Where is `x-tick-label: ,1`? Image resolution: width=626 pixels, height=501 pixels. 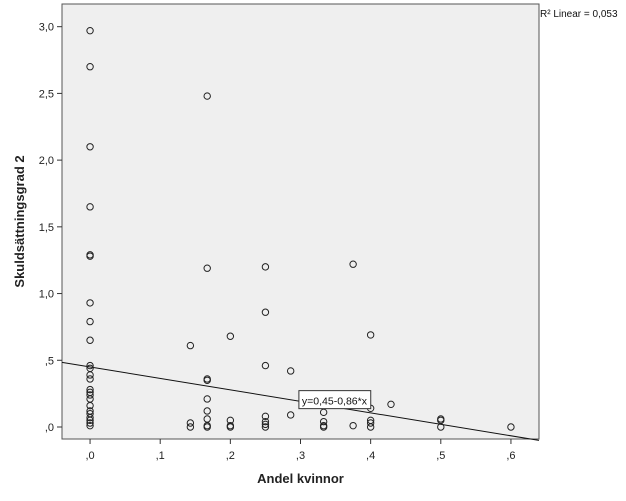 x-tick-label: ,1 is located at coordinates (160, 456).